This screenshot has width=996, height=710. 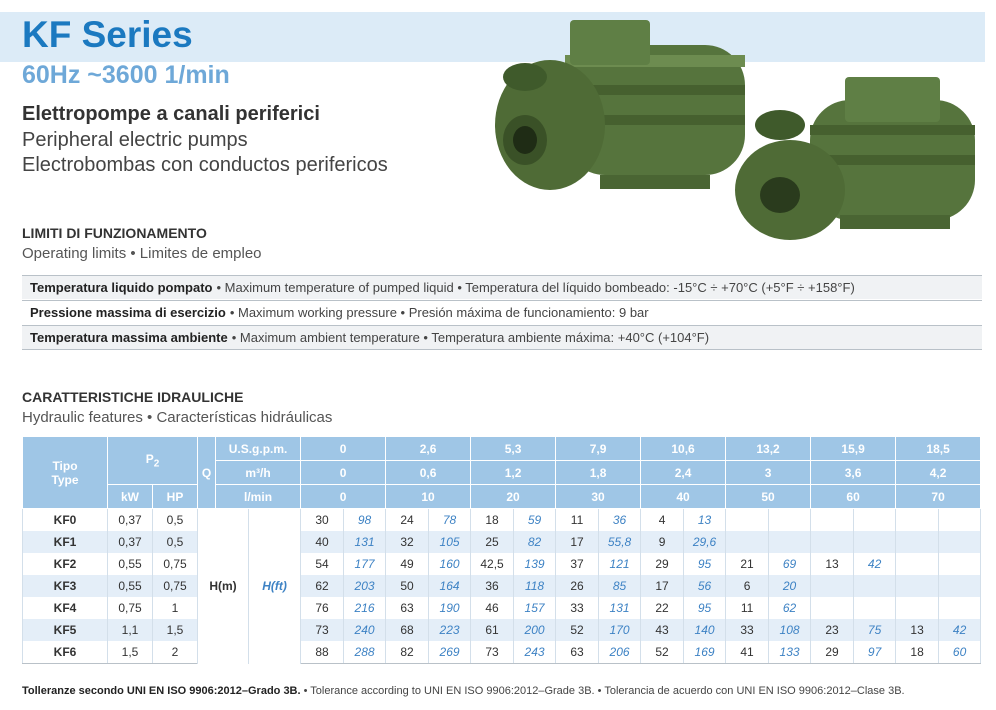 I want to click on type-cell: KF2, so click(x=65, y=564).